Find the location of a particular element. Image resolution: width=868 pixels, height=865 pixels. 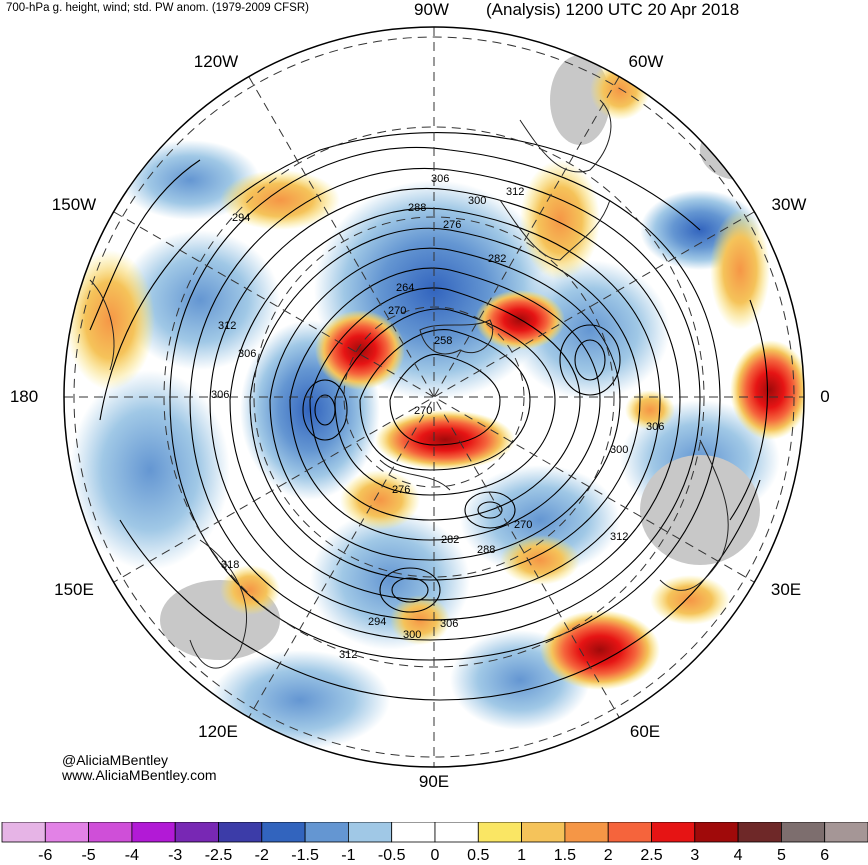

colorbar-tick-label: -2 is located at coordinates (261, 855).